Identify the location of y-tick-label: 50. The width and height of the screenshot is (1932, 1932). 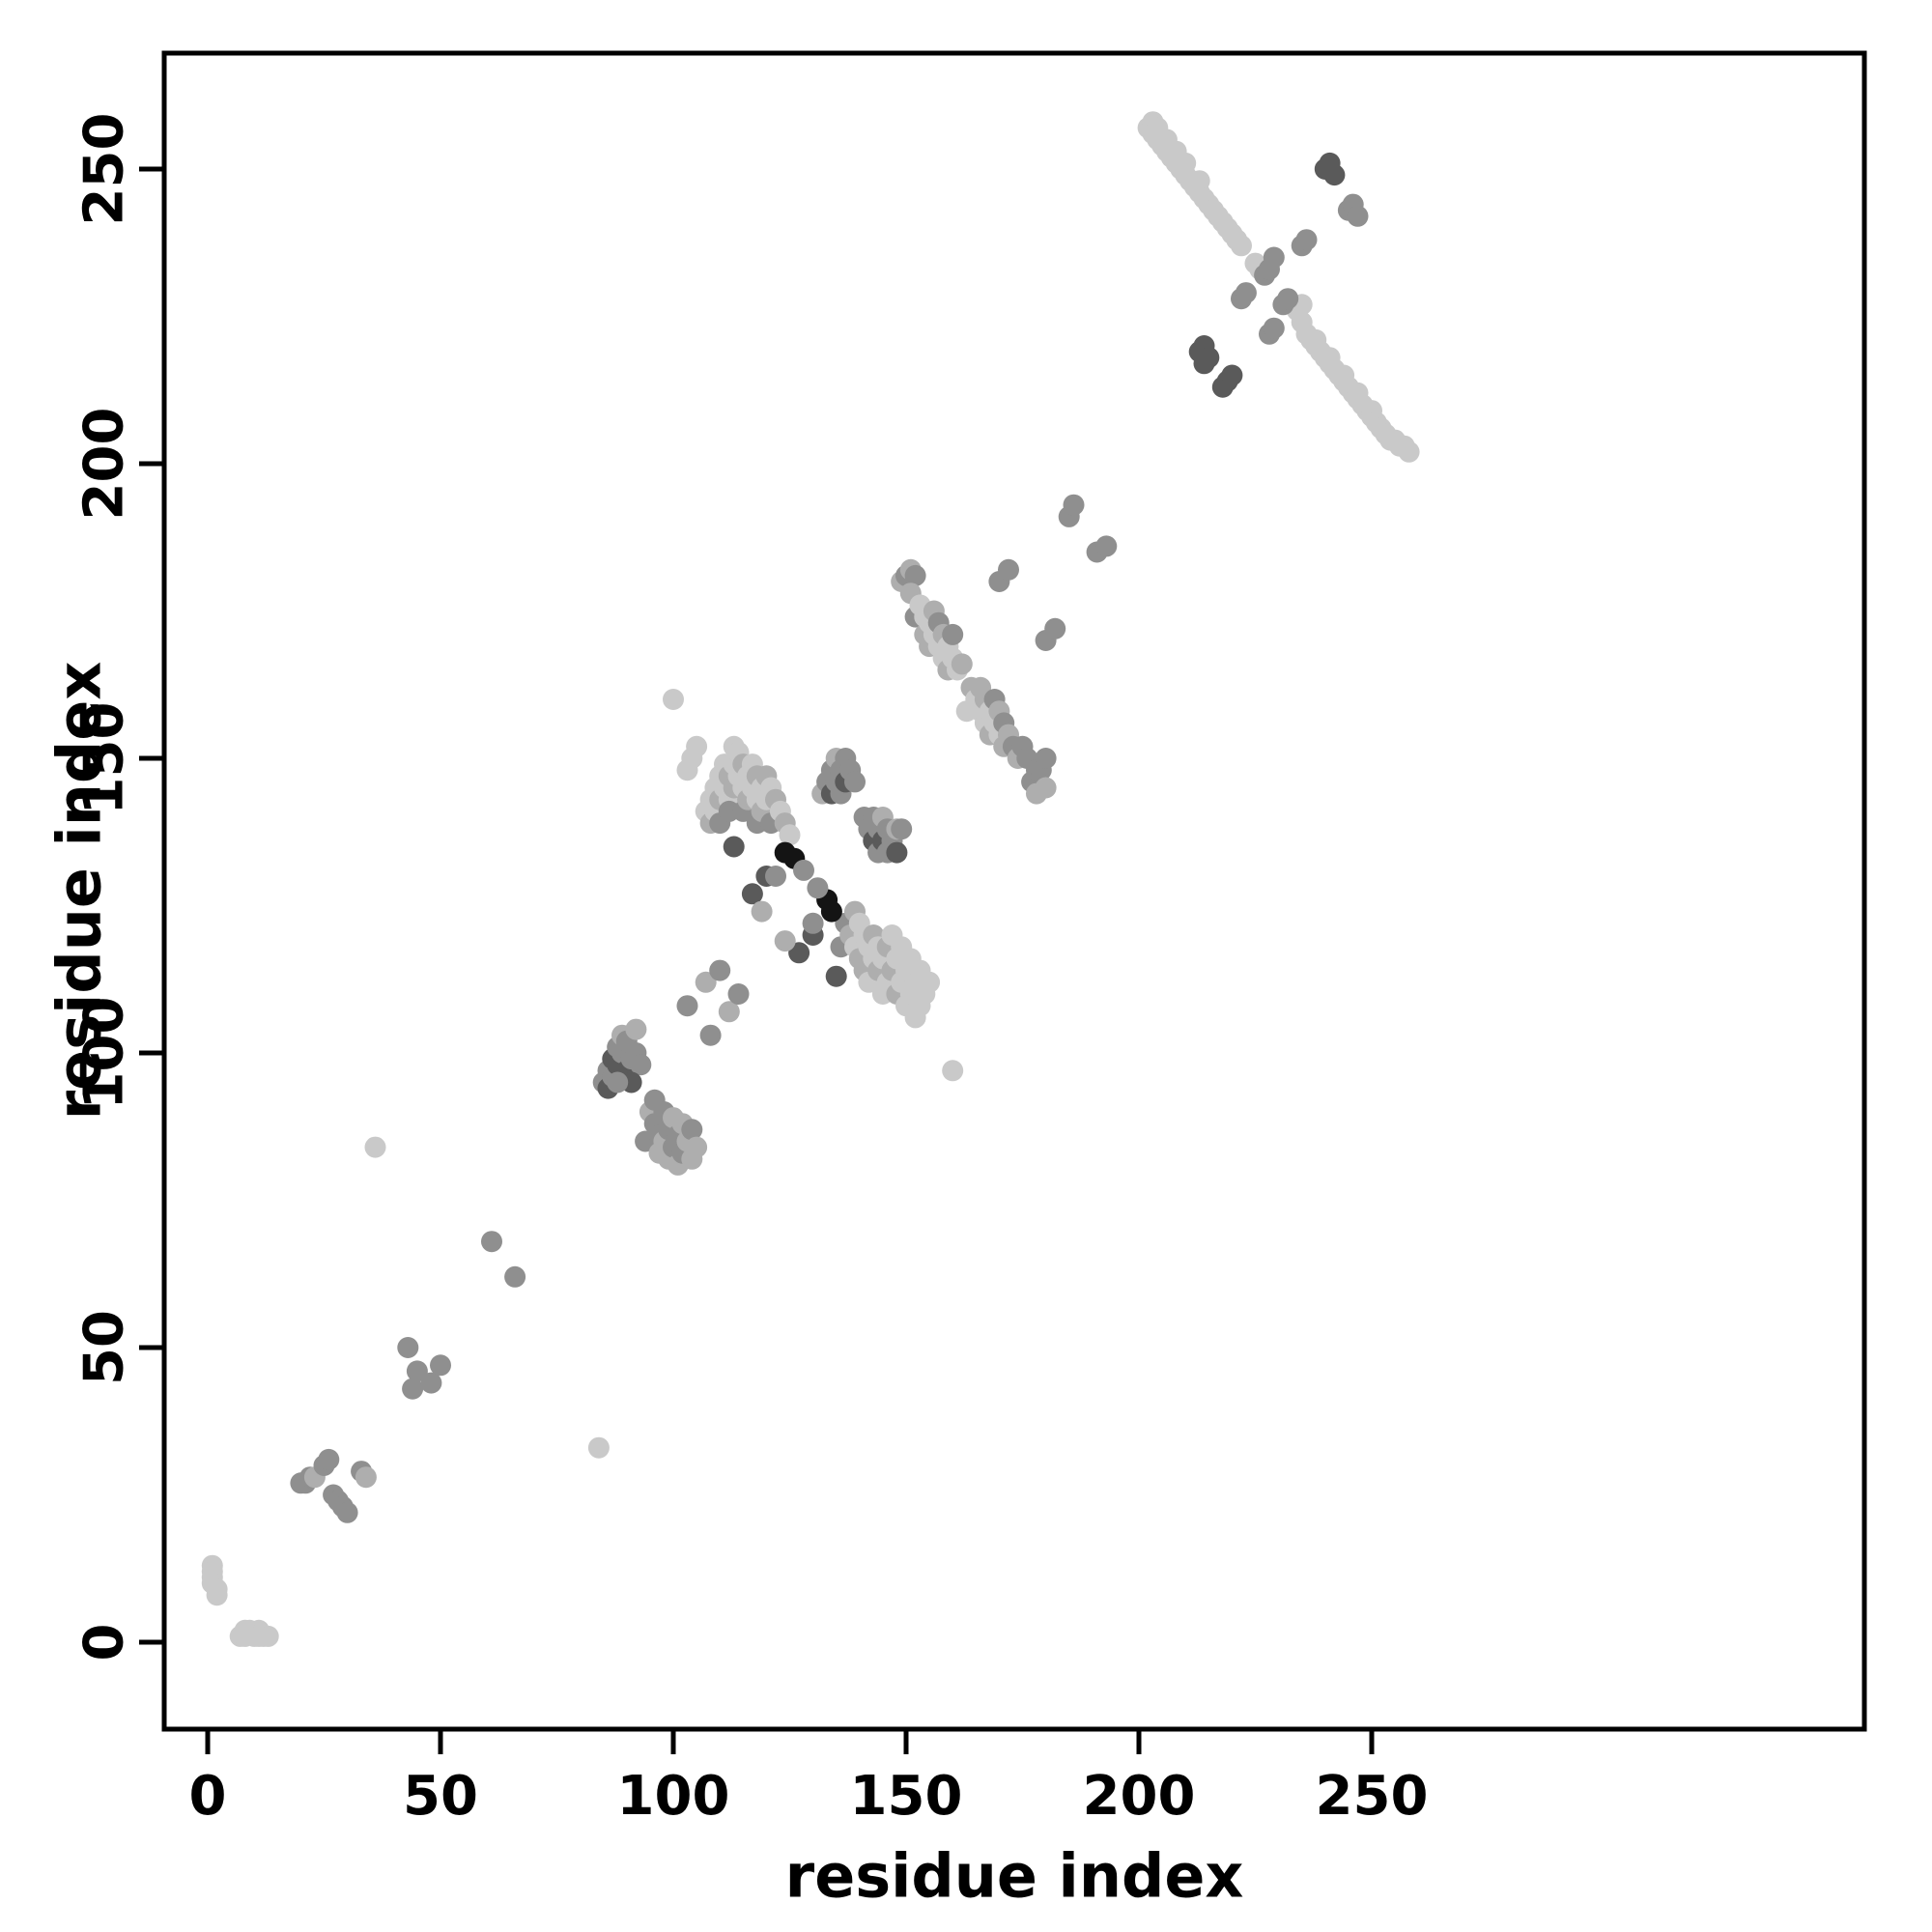
(104, 1347).